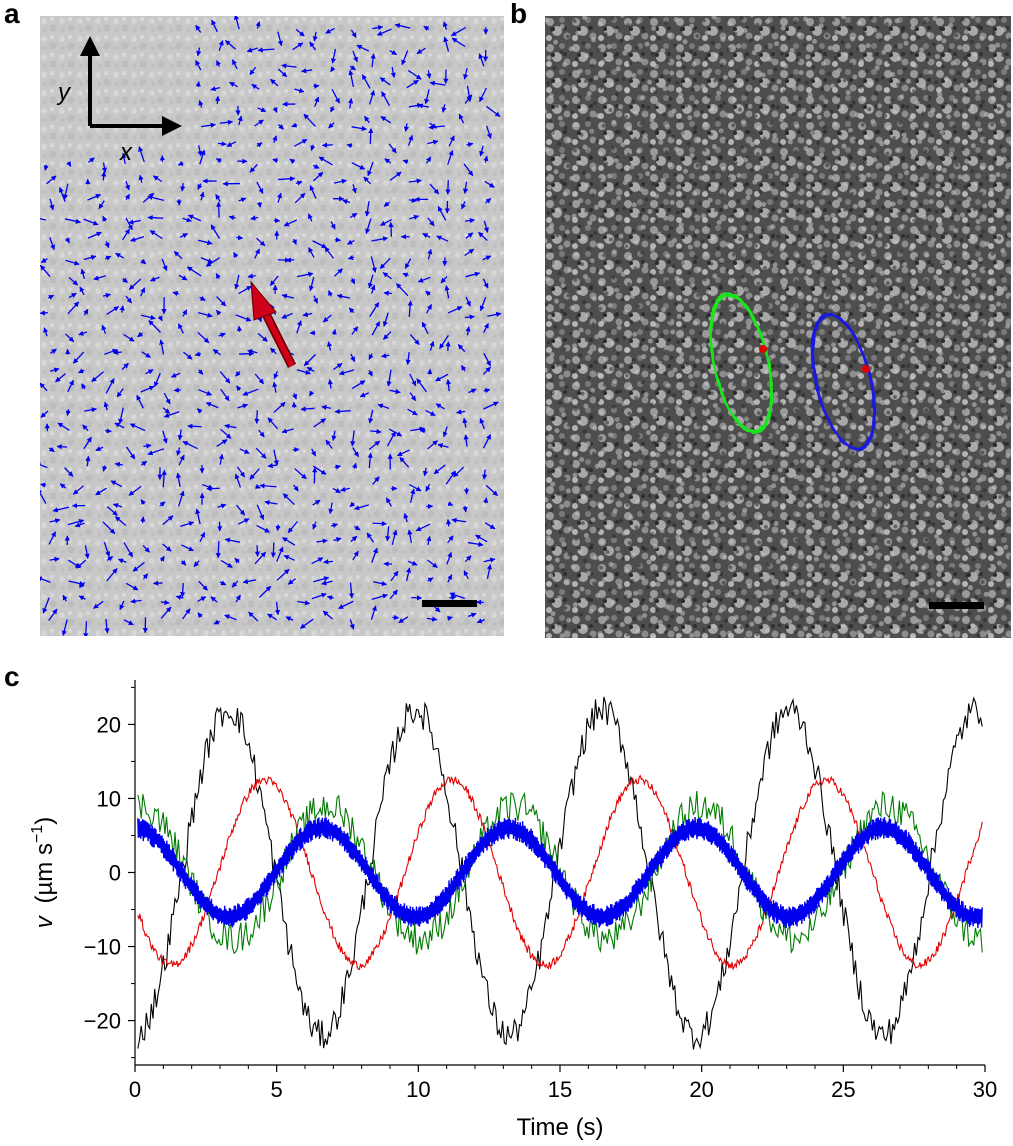  Describe the element at coordinates (115, 873) in the screenshot. I see `y-tick-label: 0` at that location.